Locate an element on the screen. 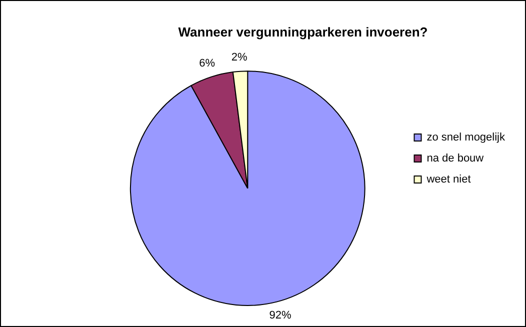 Image resolution: width=526 pixels, height=327 pixels. legend-label: weet niet is located at coordinates (448, 180).